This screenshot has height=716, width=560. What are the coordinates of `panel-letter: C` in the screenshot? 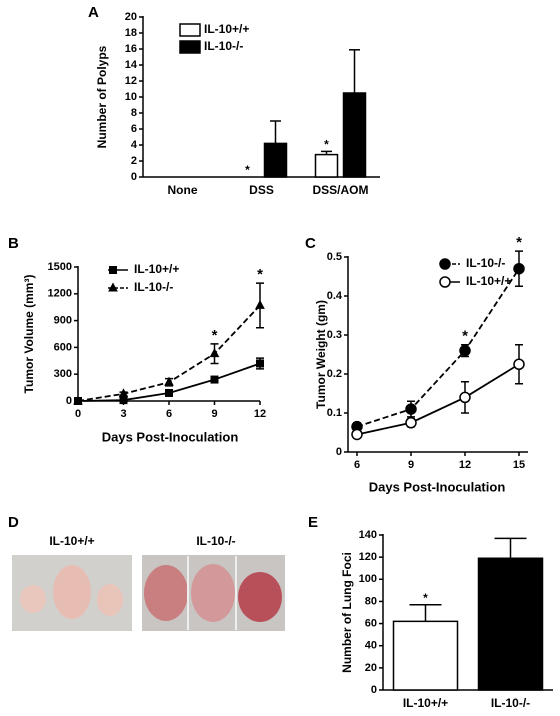 It's located at (310, 243).